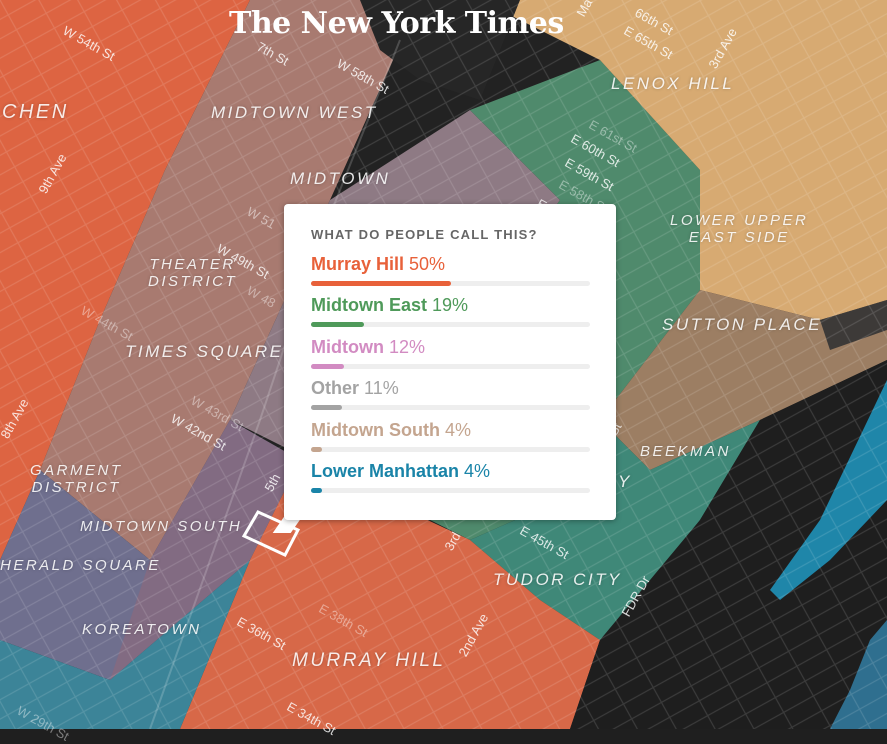 This screenshot has width=887, height=744. I want to click on label-murray-hill: MURRAY HILL, so click(369, 660).